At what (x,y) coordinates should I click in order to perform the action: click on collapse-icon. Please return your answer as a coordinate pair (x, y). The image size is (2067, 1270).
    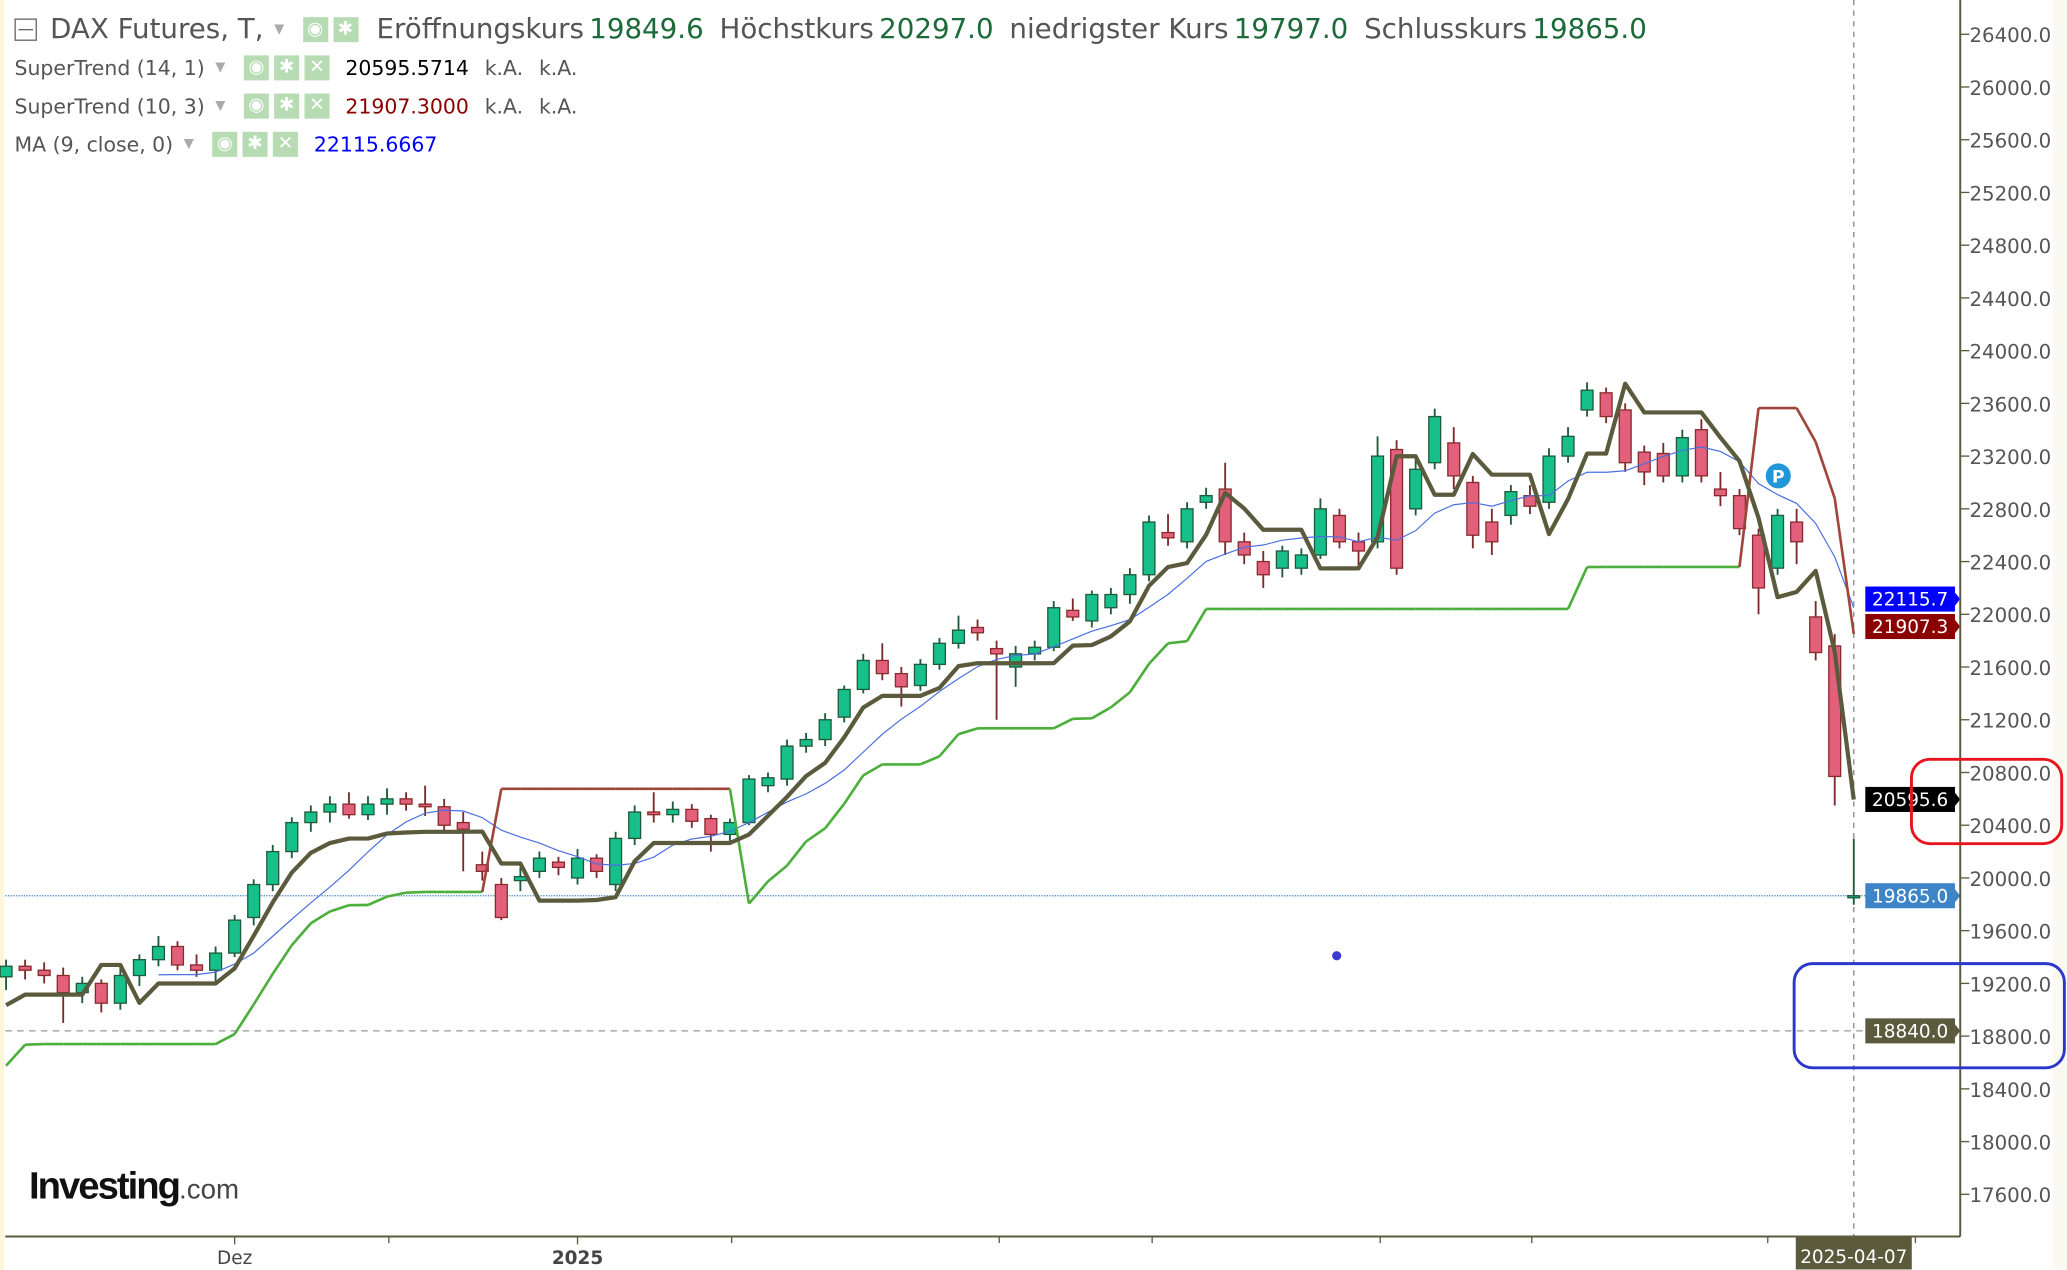
    Looking at the image, I should click on (25, 29).